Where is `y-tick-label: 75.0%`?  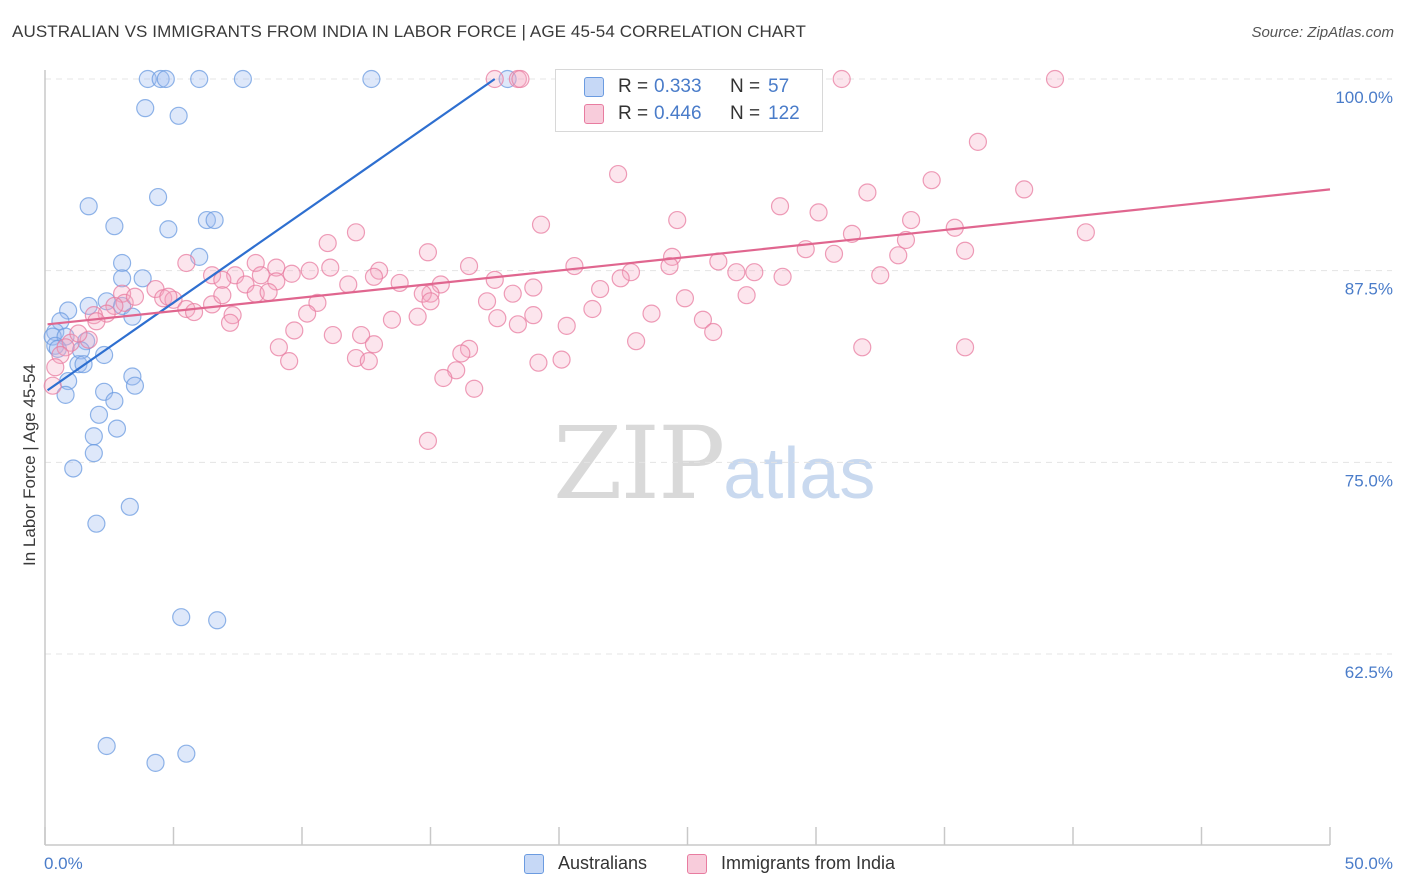
y-tick-label: 75.0% is located at coordinates (1369, 480).